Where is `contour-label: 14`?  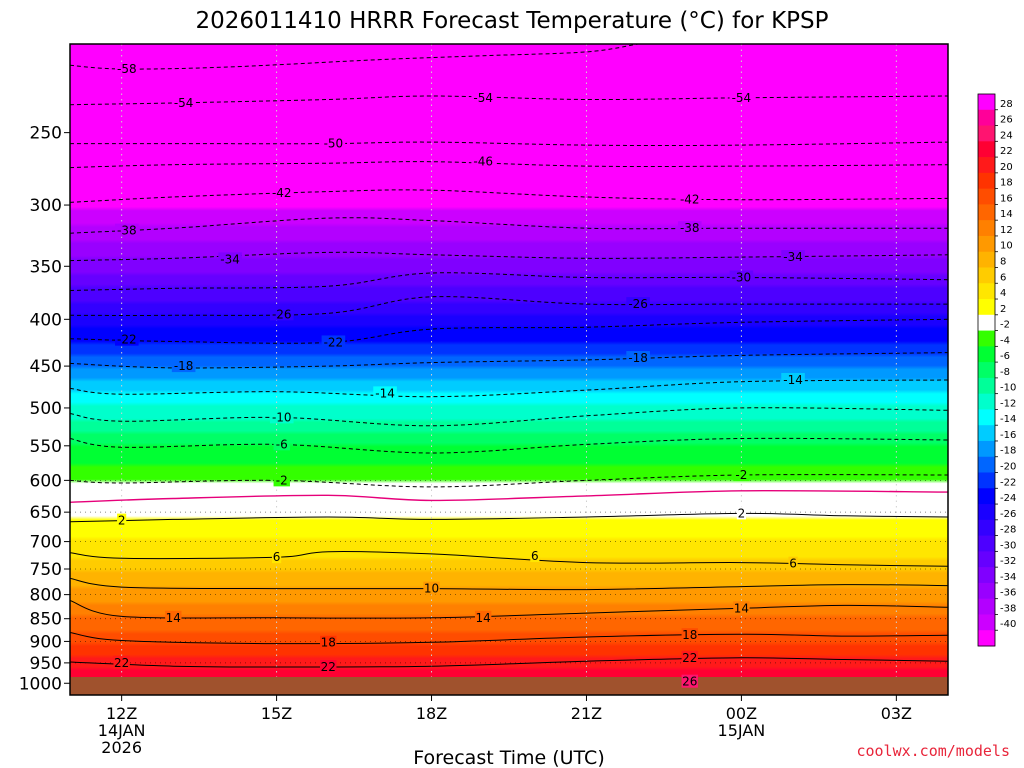
contour-label: 14 is located at coordinates (741, 608).